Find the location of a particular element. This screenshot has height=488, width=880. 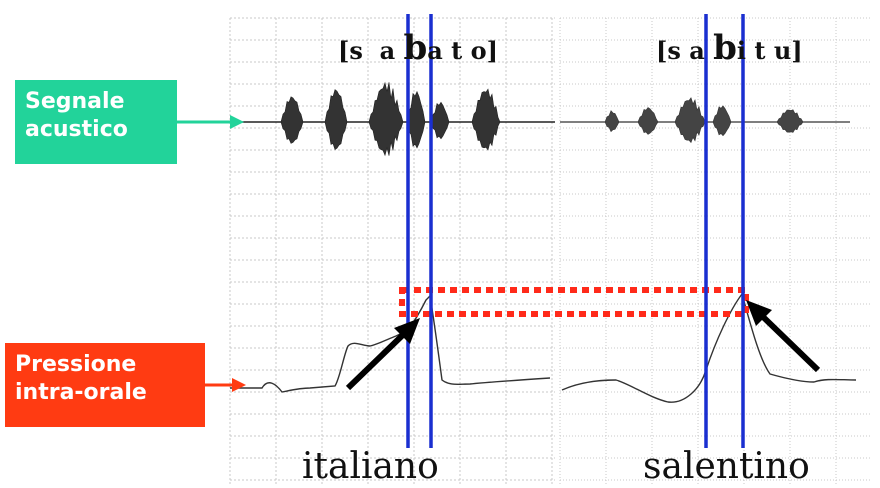

acoustic-waveform-italiano is located at coordinates (392, 119).